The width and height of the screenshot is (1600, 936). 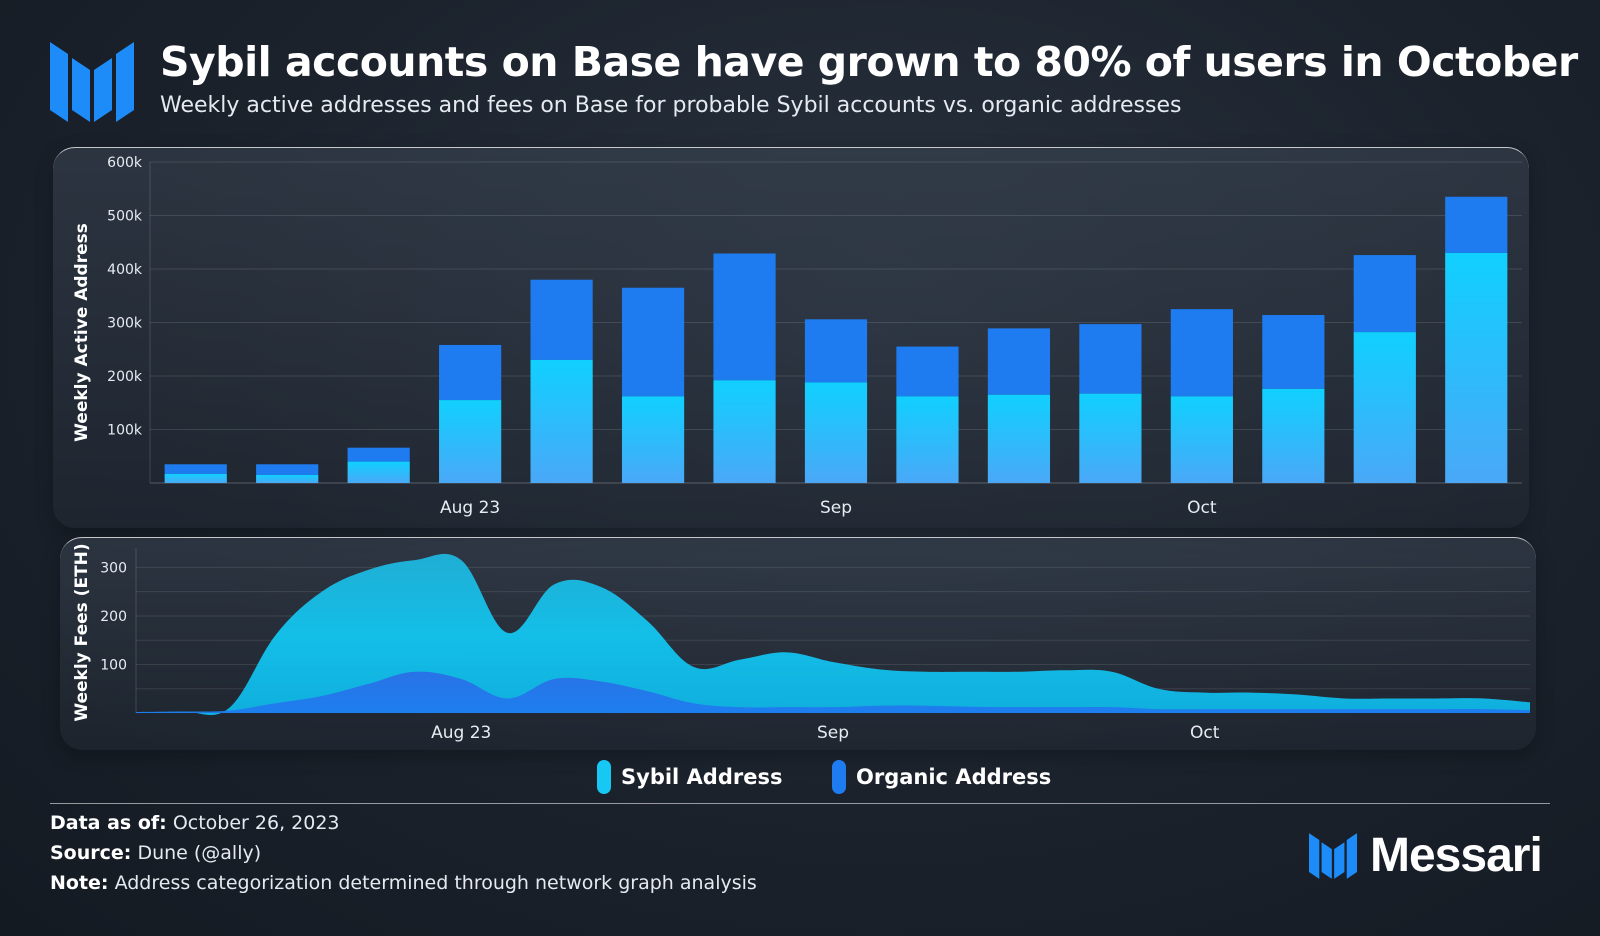 What do you see at coordinates (800, 803) in the screenshot?
I see `footer-divider` at bounding box center [800, 803].